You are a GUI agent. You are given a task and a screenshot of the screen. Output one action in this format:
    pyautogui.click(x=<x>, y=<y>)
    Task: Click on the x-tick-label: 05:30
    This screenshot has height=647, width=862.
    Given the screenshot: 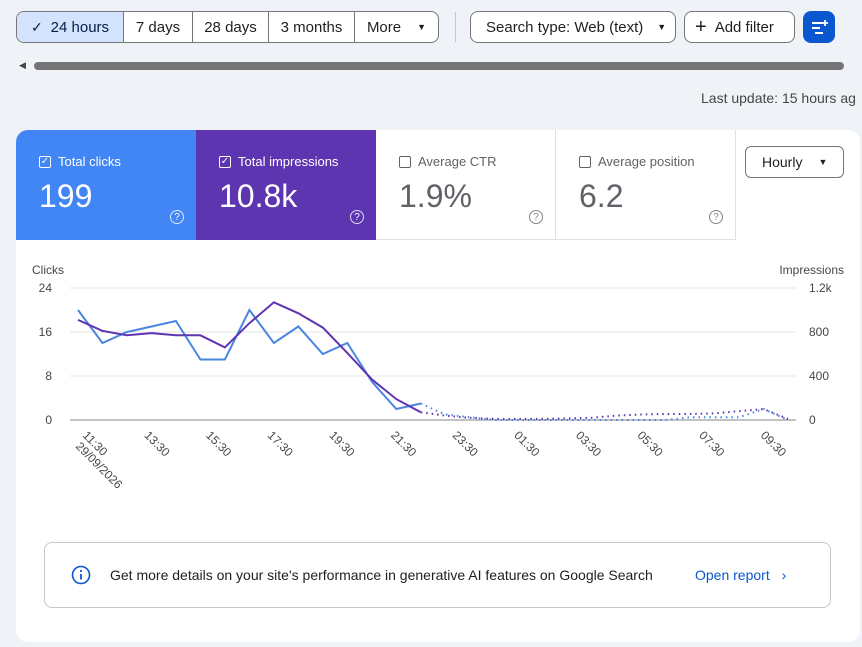 What is the action you would take?
    pyautogui.click(x=650, y=443)
    